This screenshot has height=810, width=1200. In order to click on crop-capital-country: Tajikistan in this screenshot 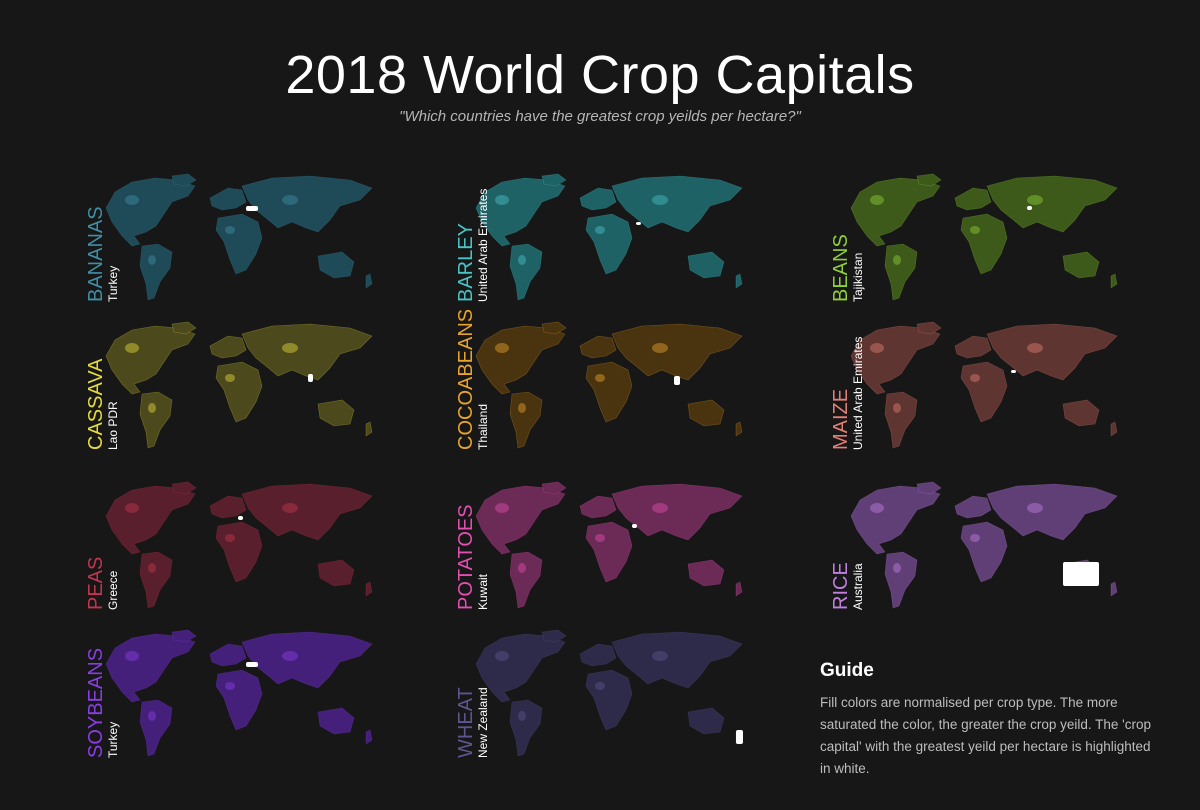, I will do `click(858, 277)`.